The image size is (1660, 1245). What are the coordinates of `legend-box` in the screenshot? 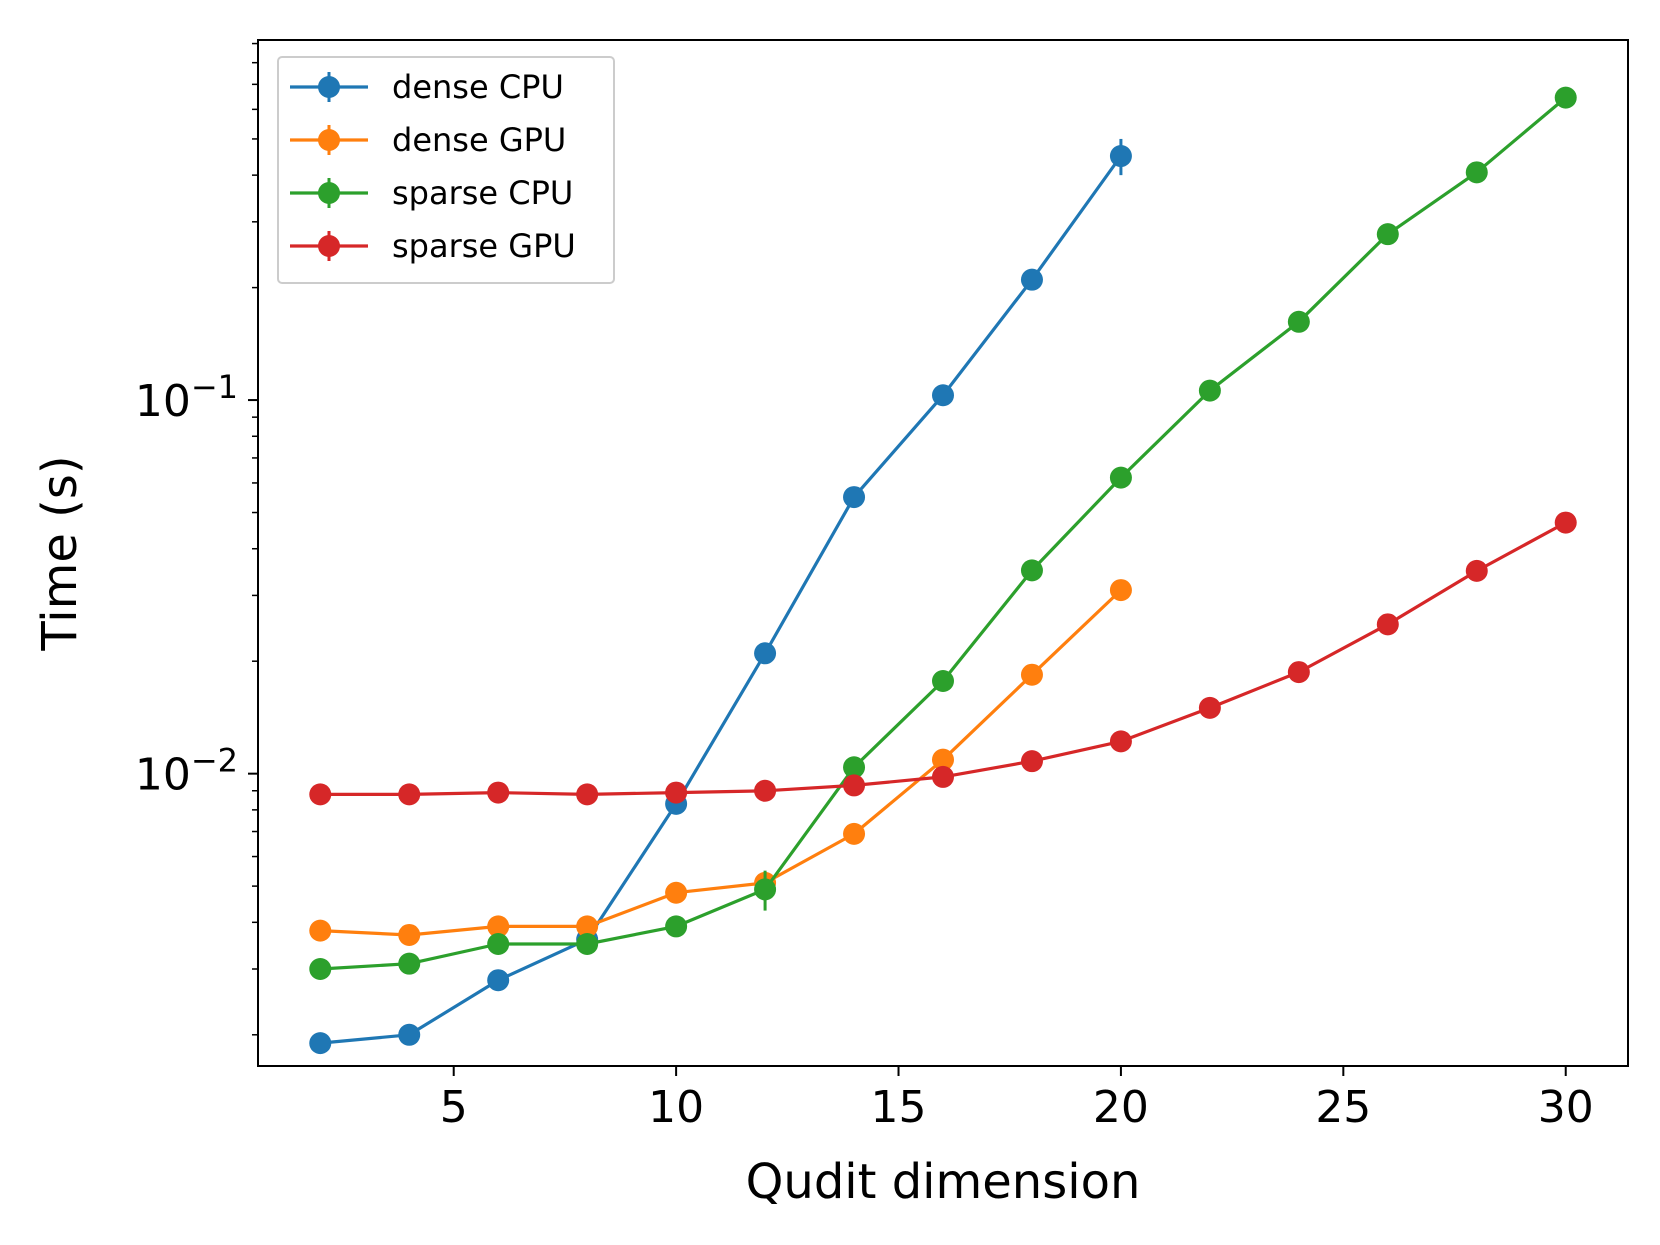 It's located at (446, 170).